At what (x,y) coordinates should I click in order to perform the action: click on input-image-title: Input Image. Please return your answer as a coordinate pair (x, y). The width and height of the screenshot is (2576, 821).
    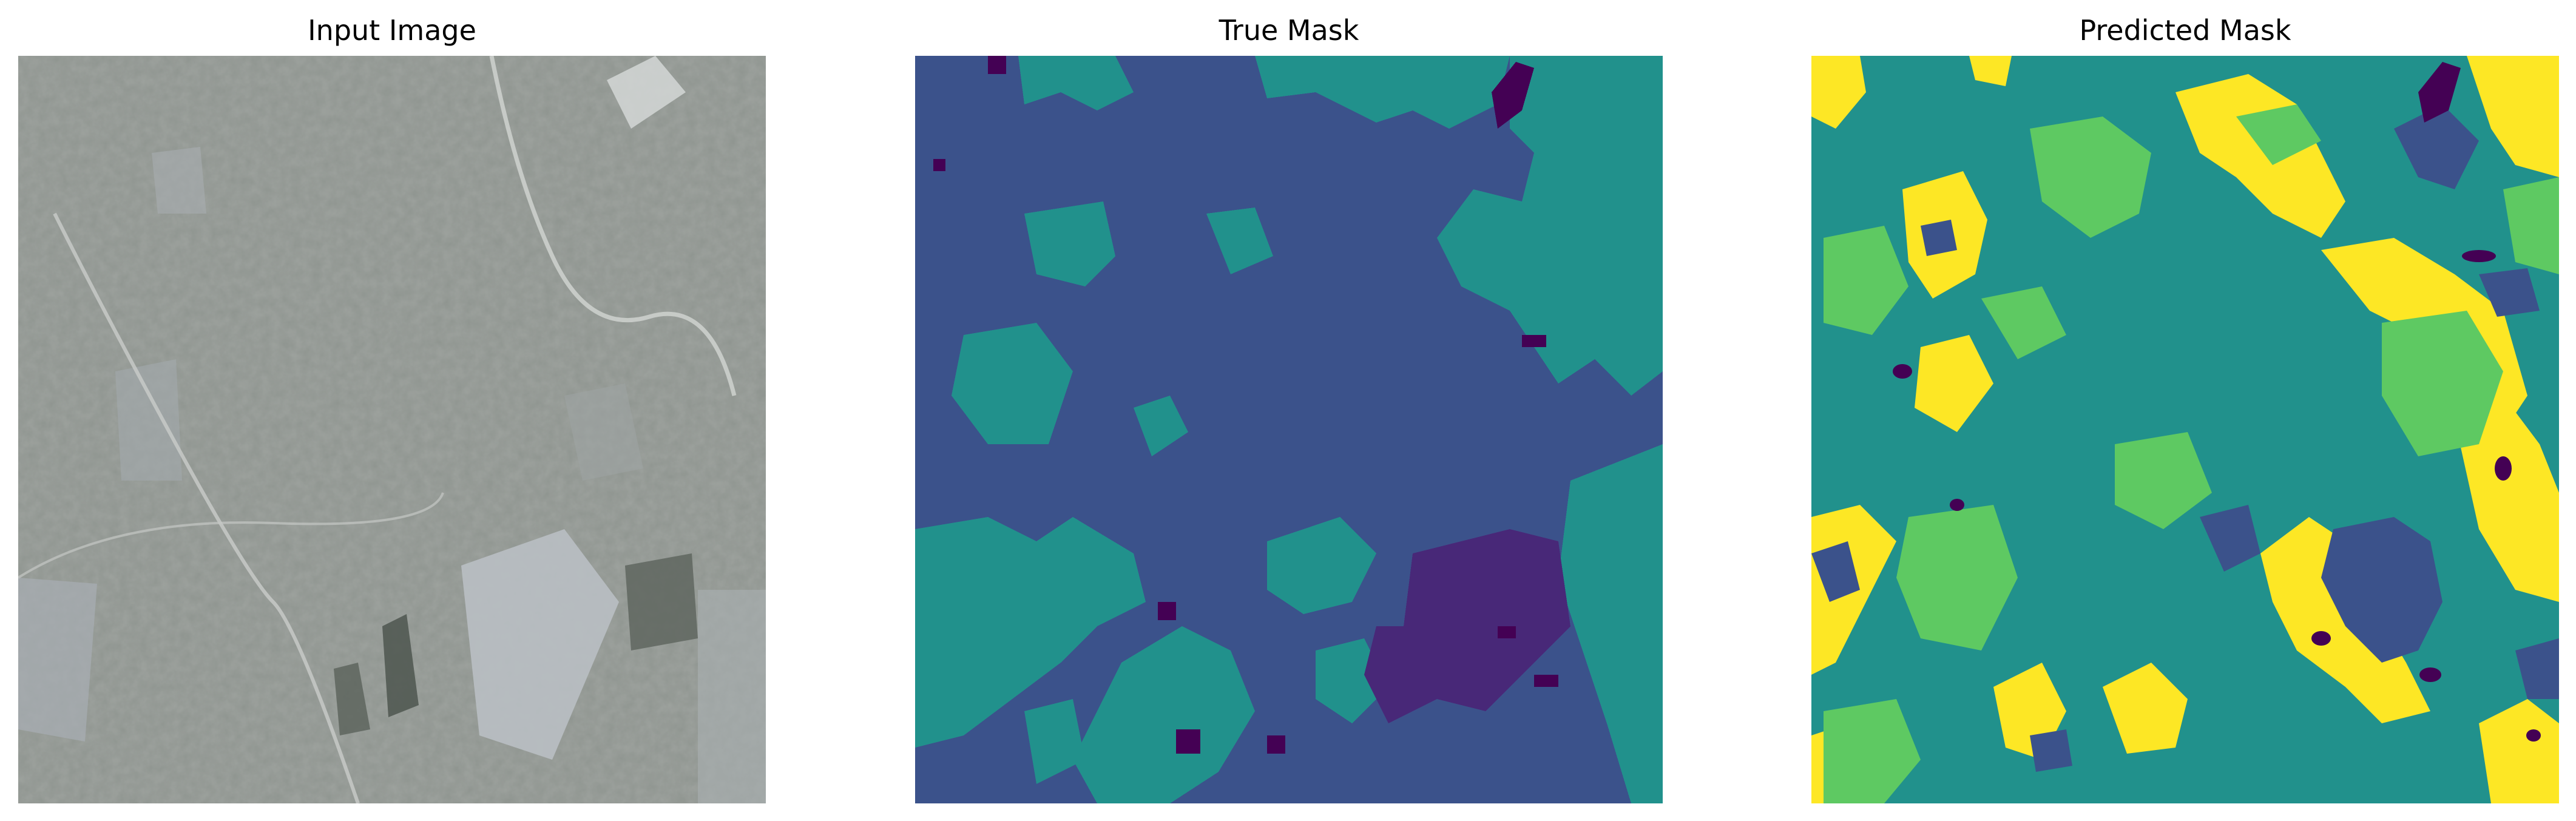
    Looking at the image, I should click on (392, 30).